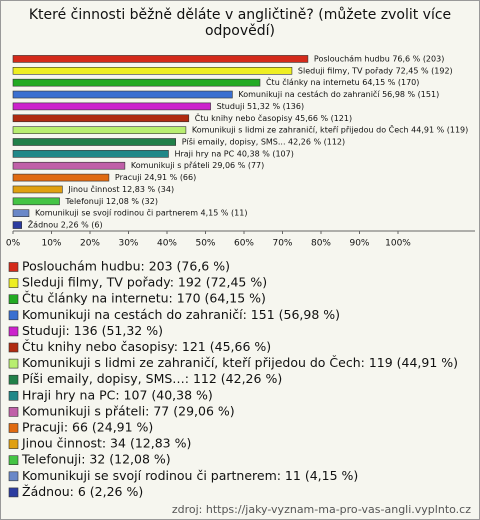  Describe the element at coordinates (126, 266) in the screenshot. I see `legend-label: Poslouchám hudbu: 203 (76,6 %)` at that location.